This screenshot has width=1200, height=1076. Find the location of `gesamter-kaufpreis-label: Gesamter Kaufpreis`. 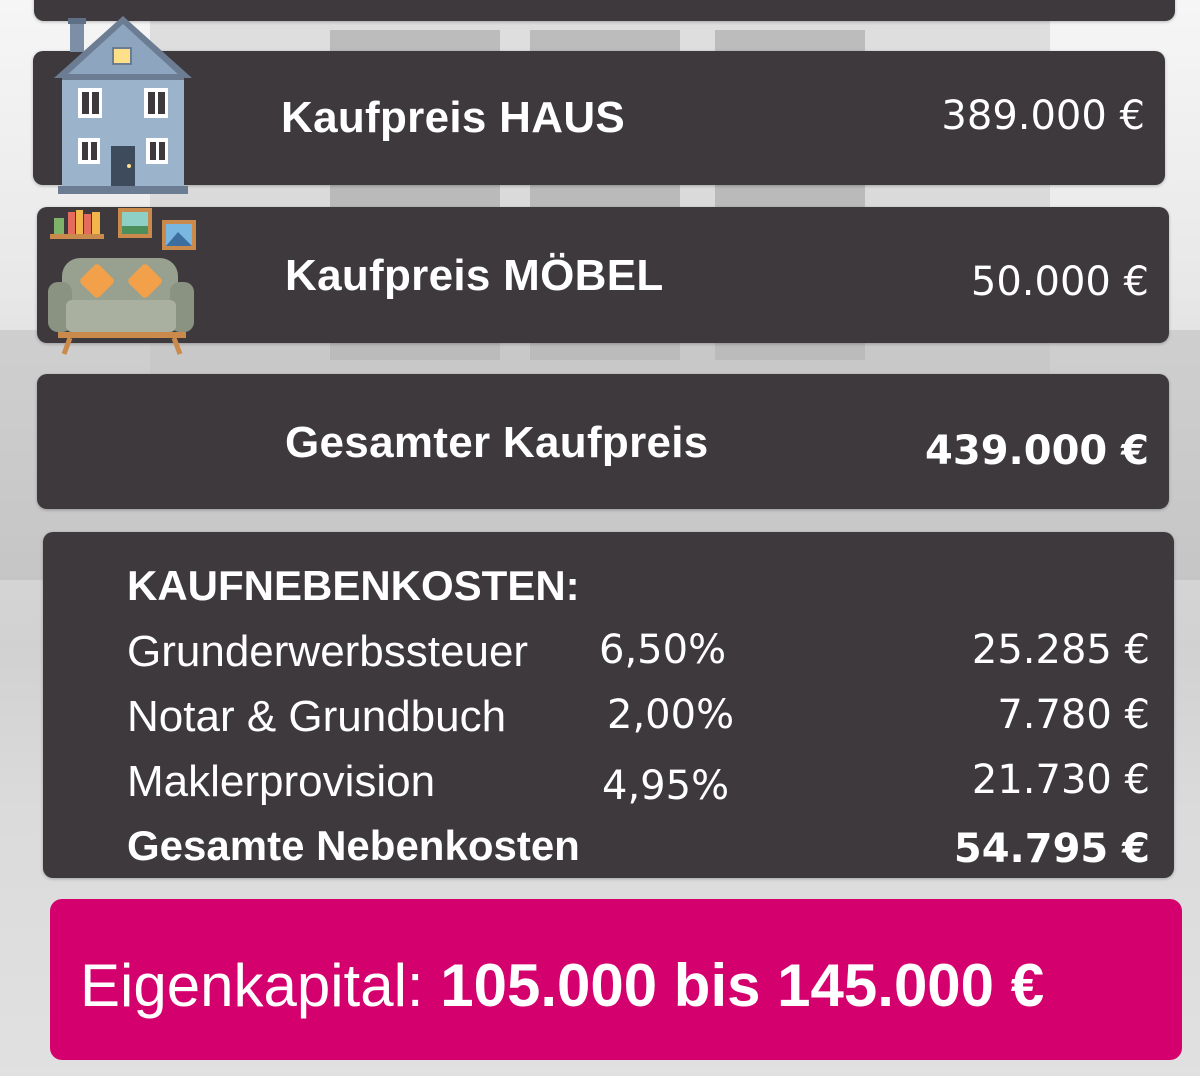

gesamter-kaufpreis-label: Gesamter Kaufpreis is located at coordinates (497, 442).